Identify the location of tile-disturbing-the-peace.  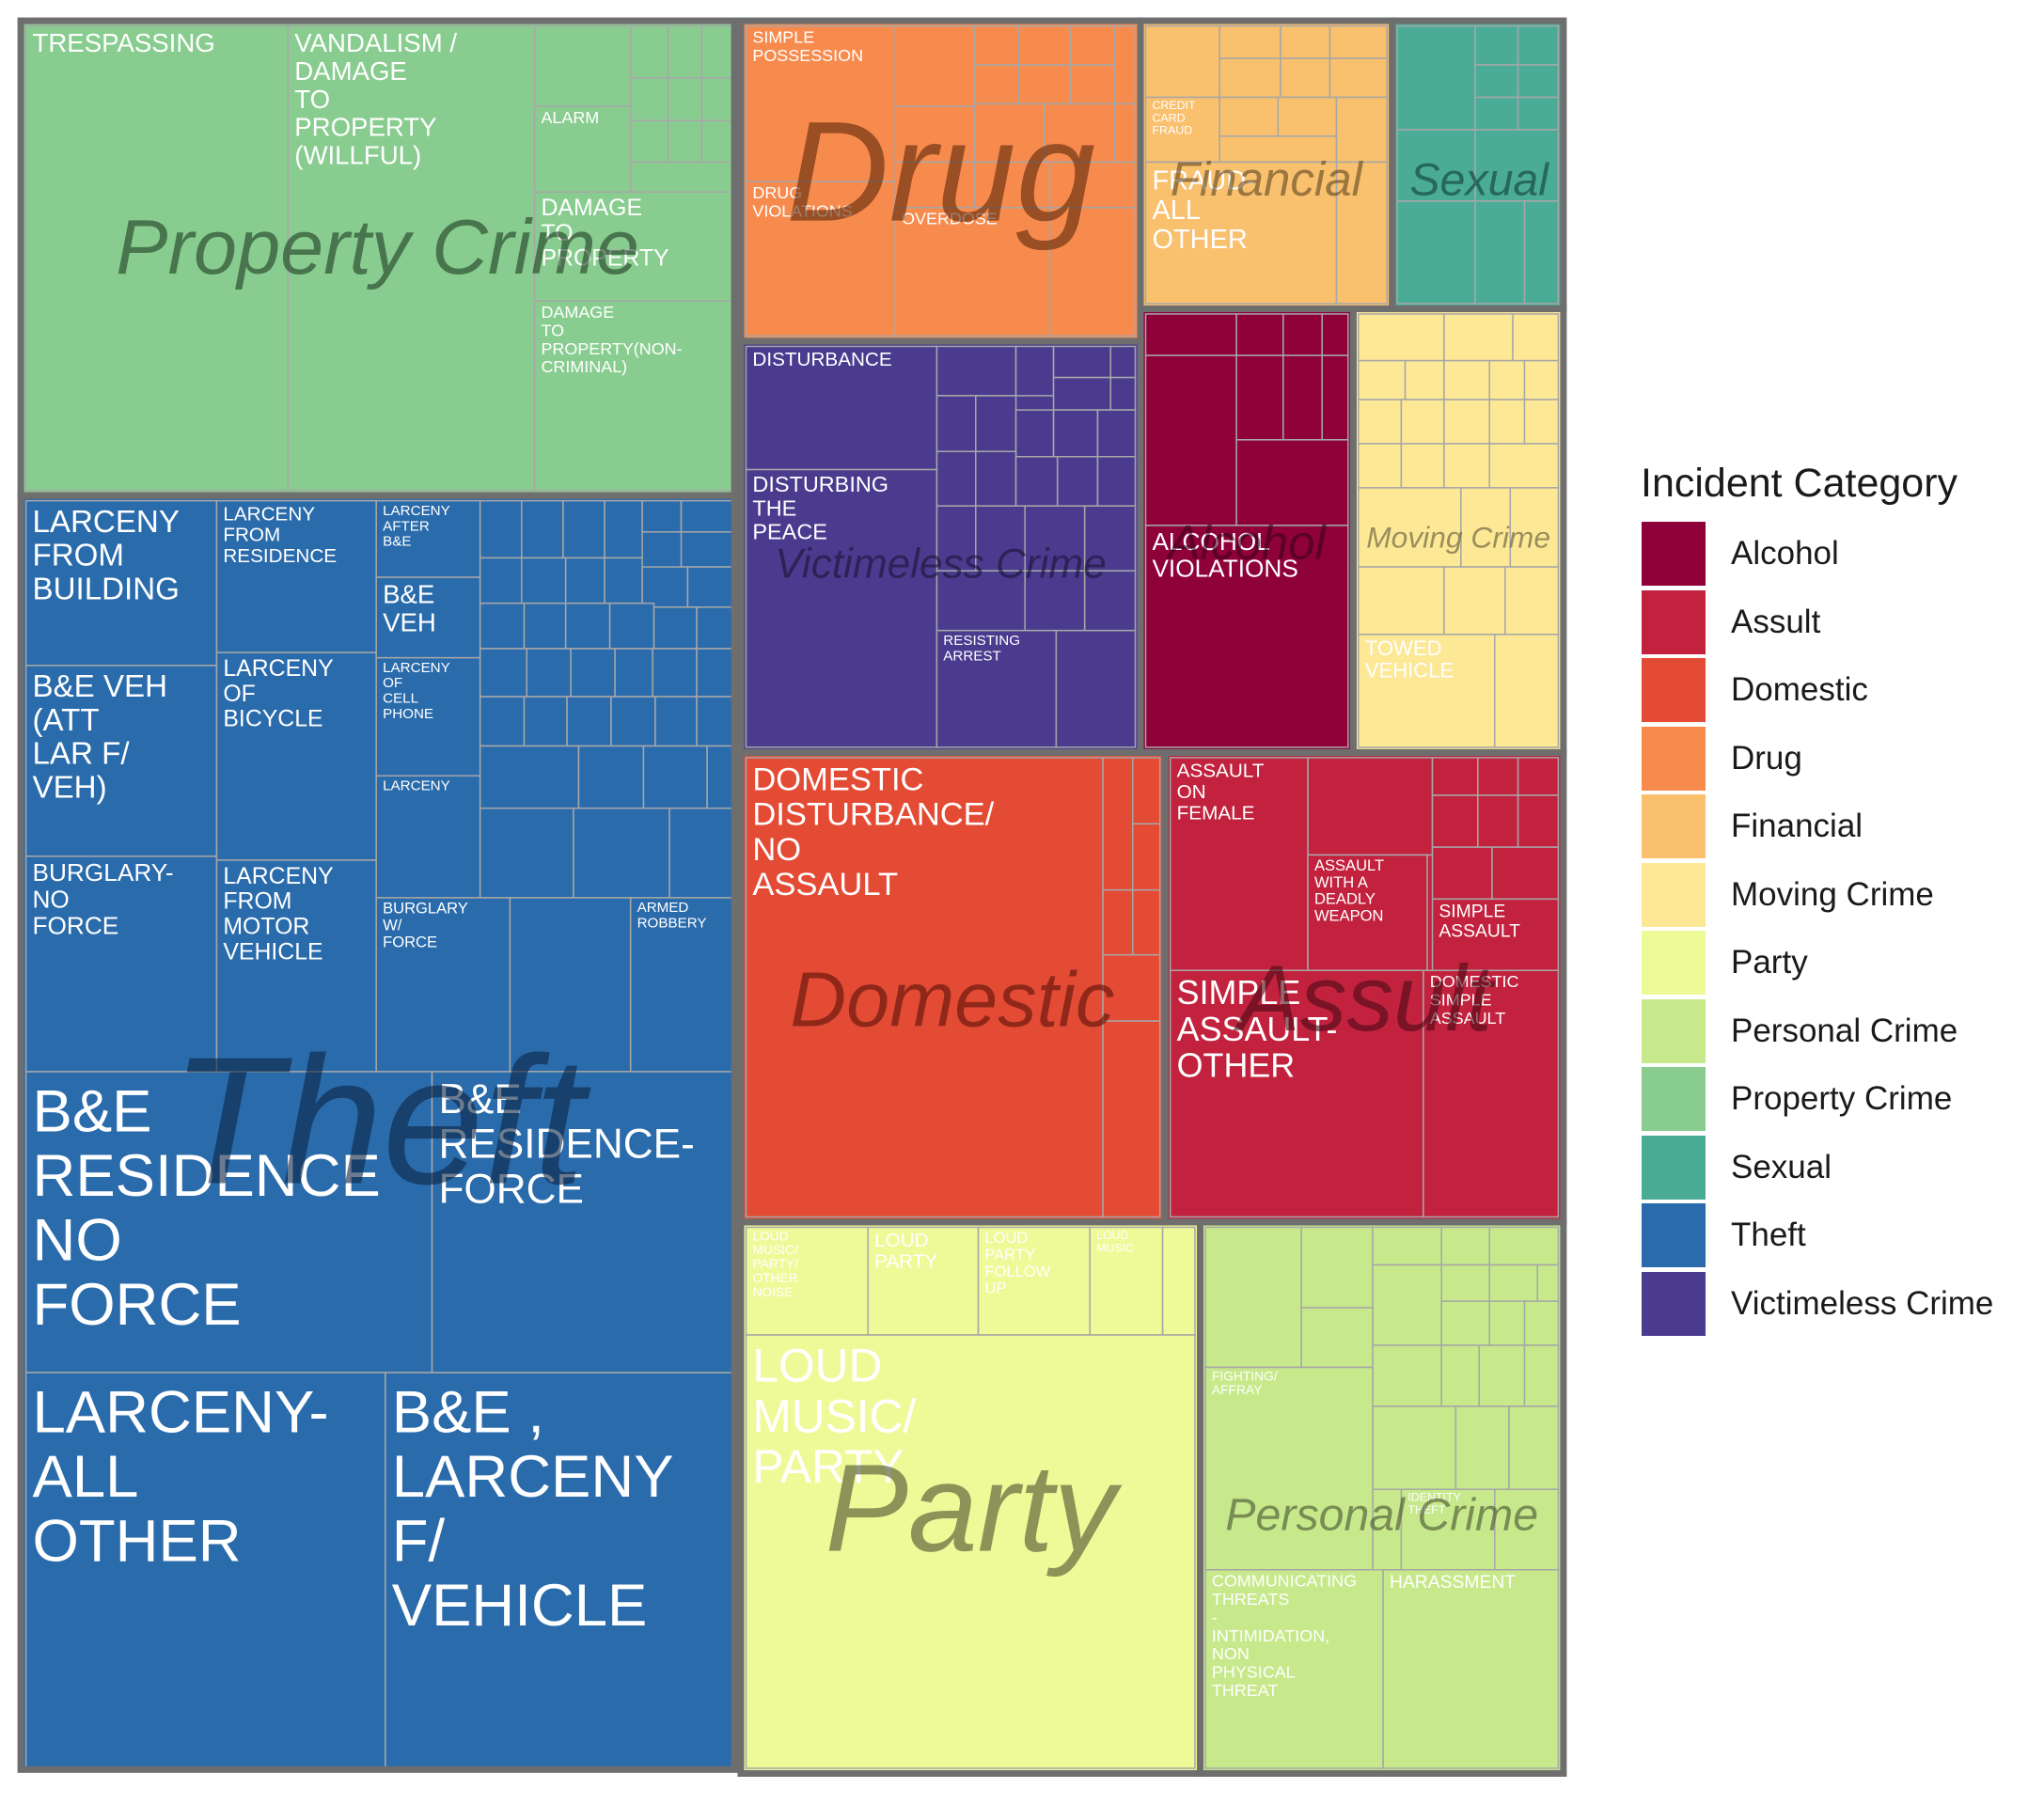
(841, 608).